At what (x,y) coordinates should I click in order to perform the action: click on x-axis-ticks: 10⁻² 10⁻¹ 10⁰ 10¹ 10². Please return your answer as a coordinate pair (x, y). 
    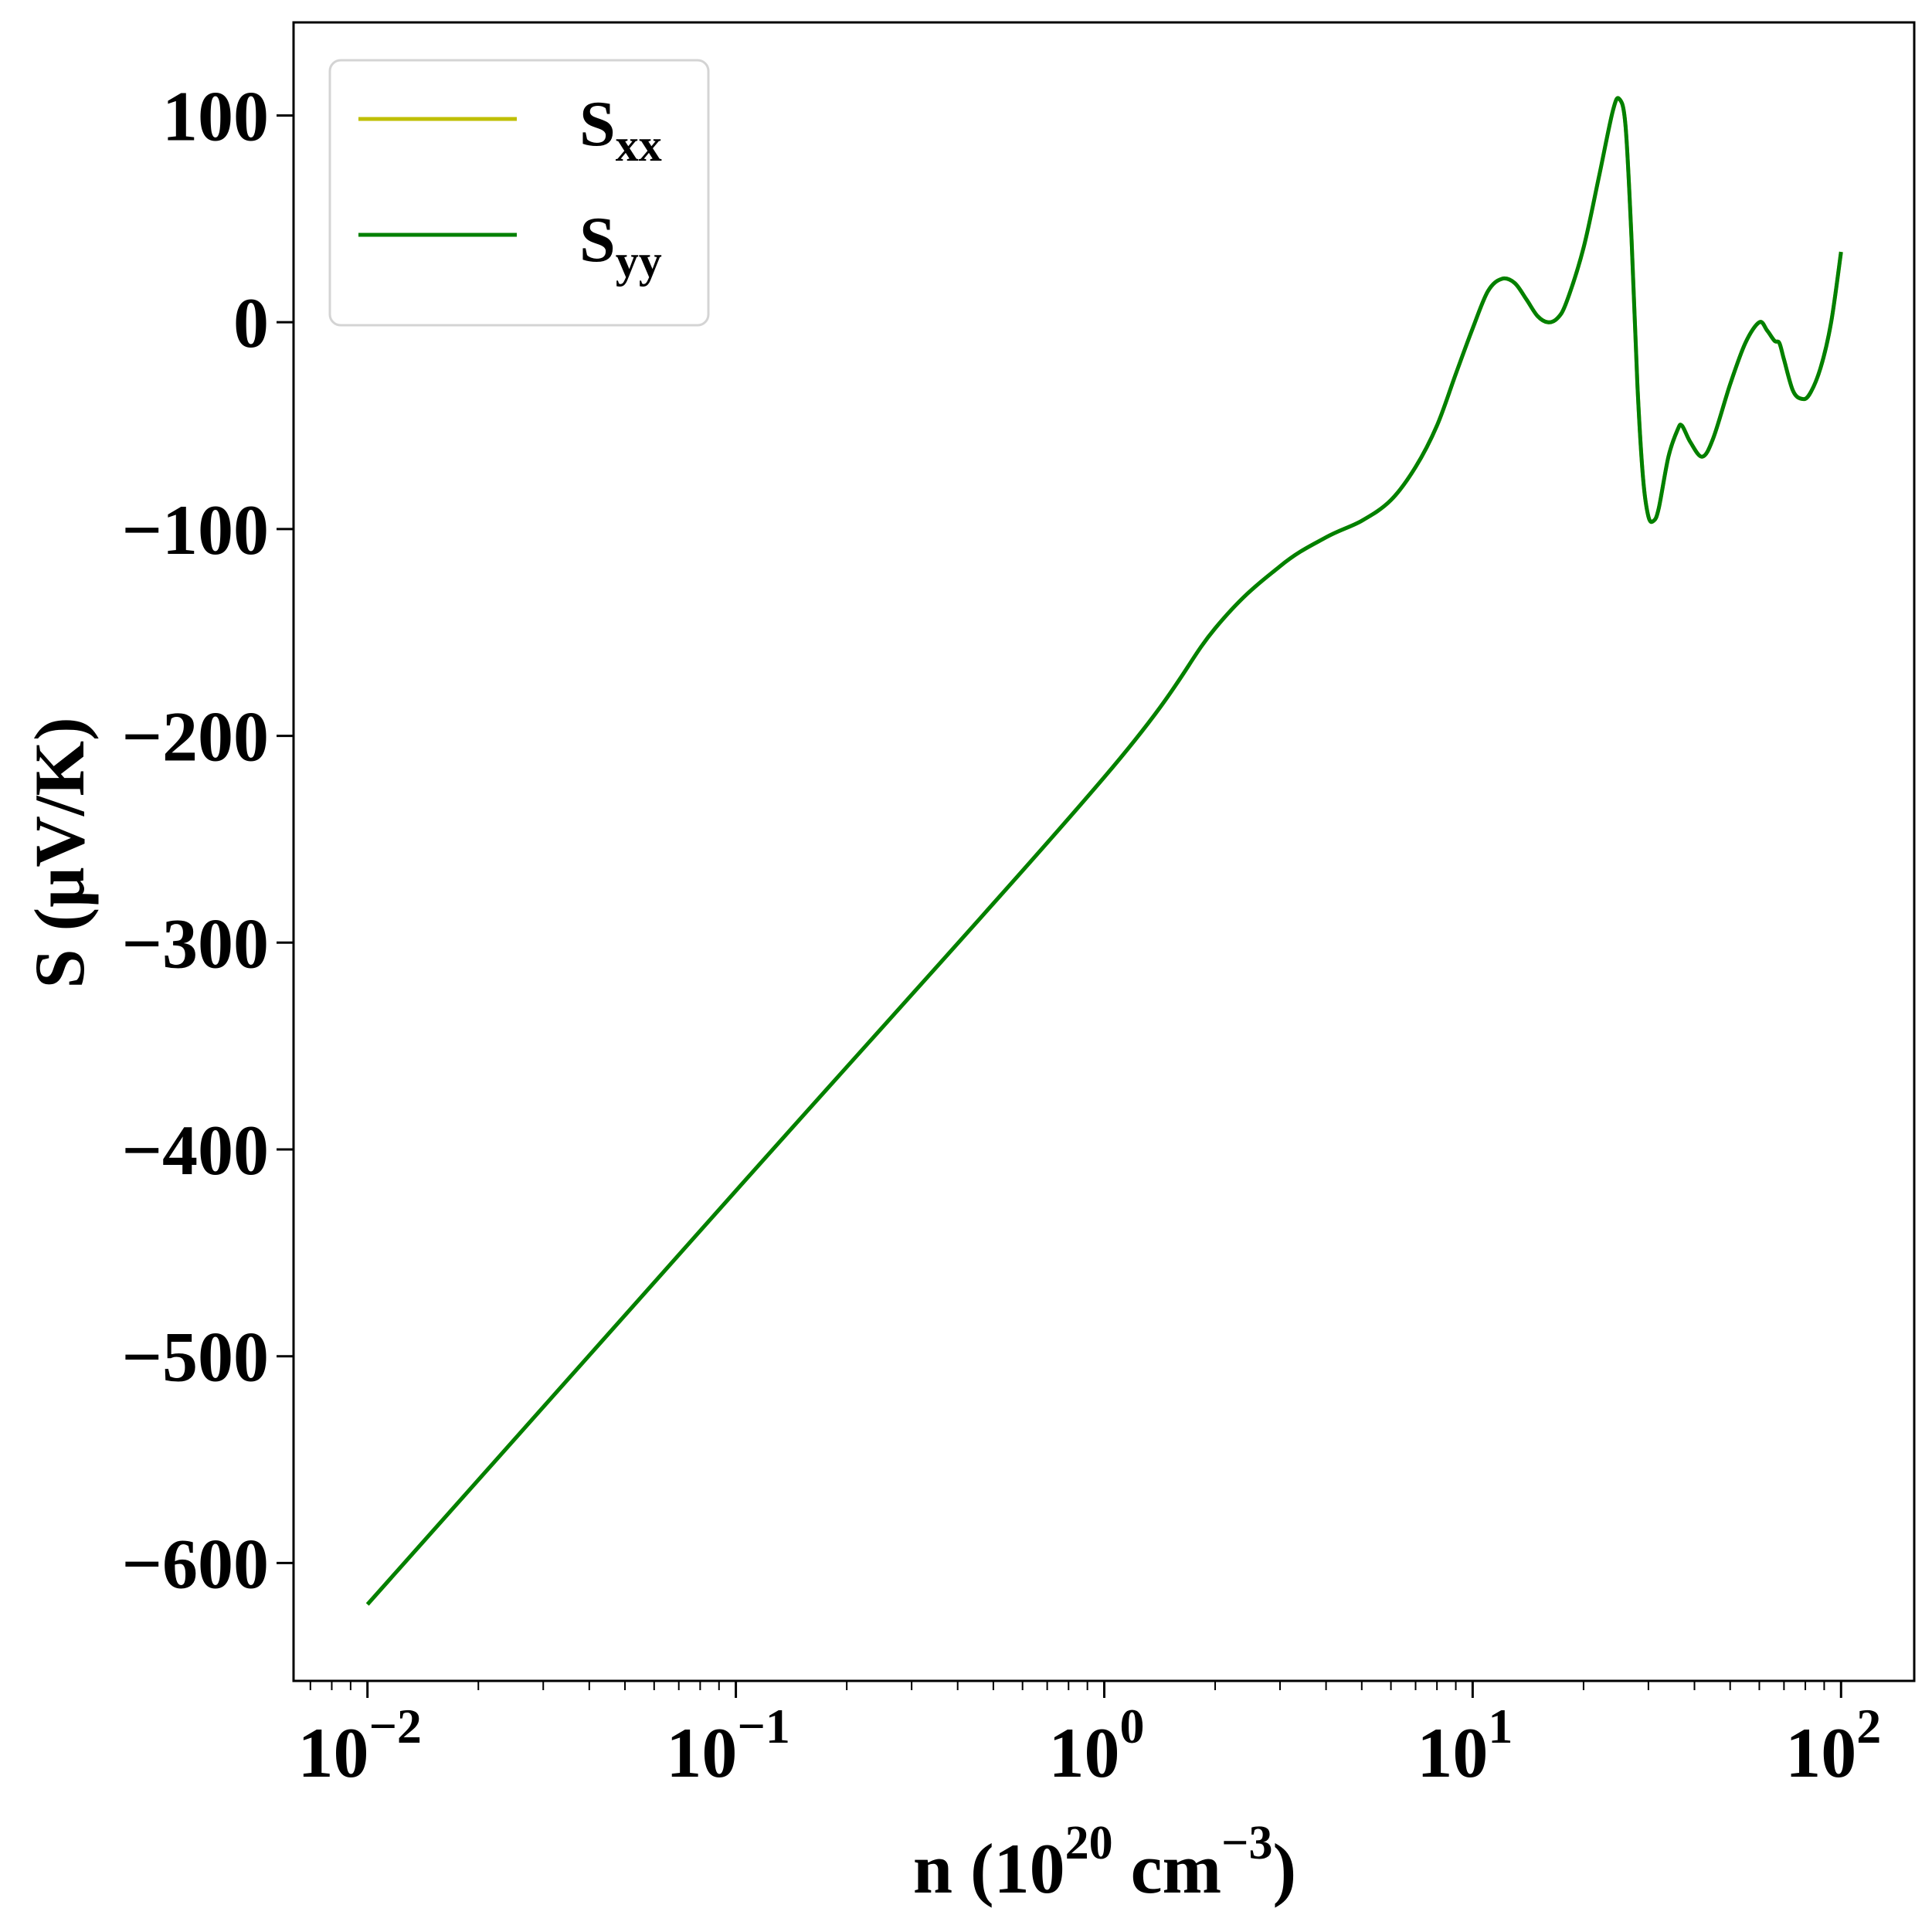
    Looking at the image, I should click on (1089, 1737).